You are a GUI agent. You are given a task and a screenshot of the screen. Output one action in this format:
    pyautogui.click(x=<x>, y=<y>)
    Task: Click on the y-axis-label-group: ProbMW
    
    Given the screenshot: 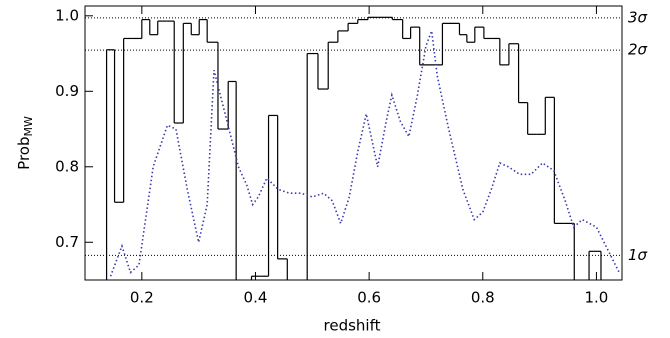 What is the action you would take?
    pyautogui.click(x=25, y=143)
    